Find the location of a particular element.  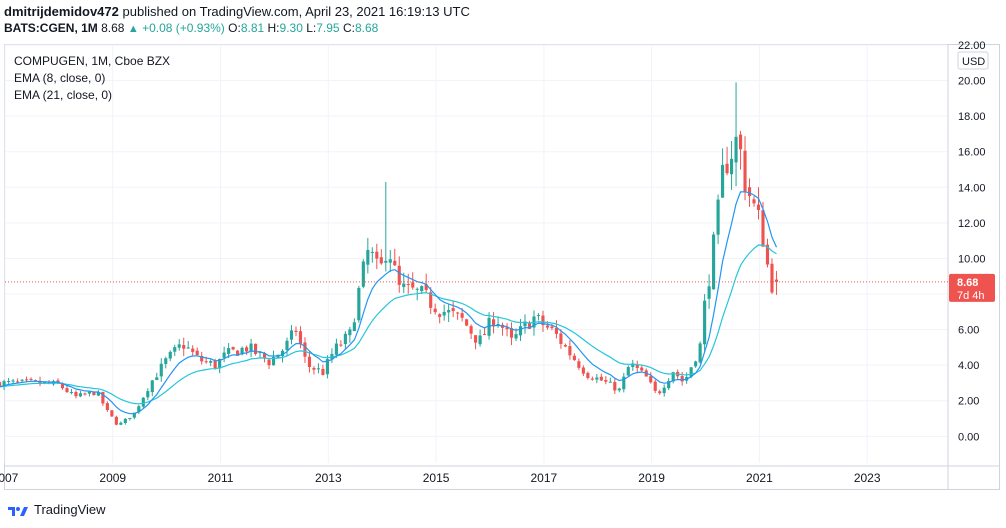

change-up-icon: ▲ is located at coordinates (133, 29).